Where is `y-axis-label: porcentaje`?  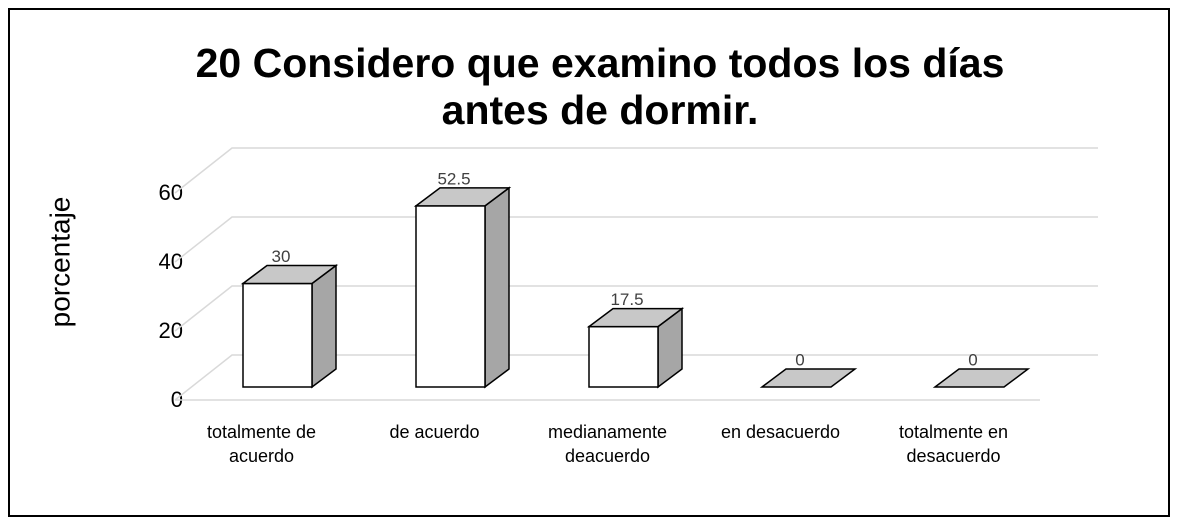 y-axis-label: porcentaje is located at coordinates (59, 262).